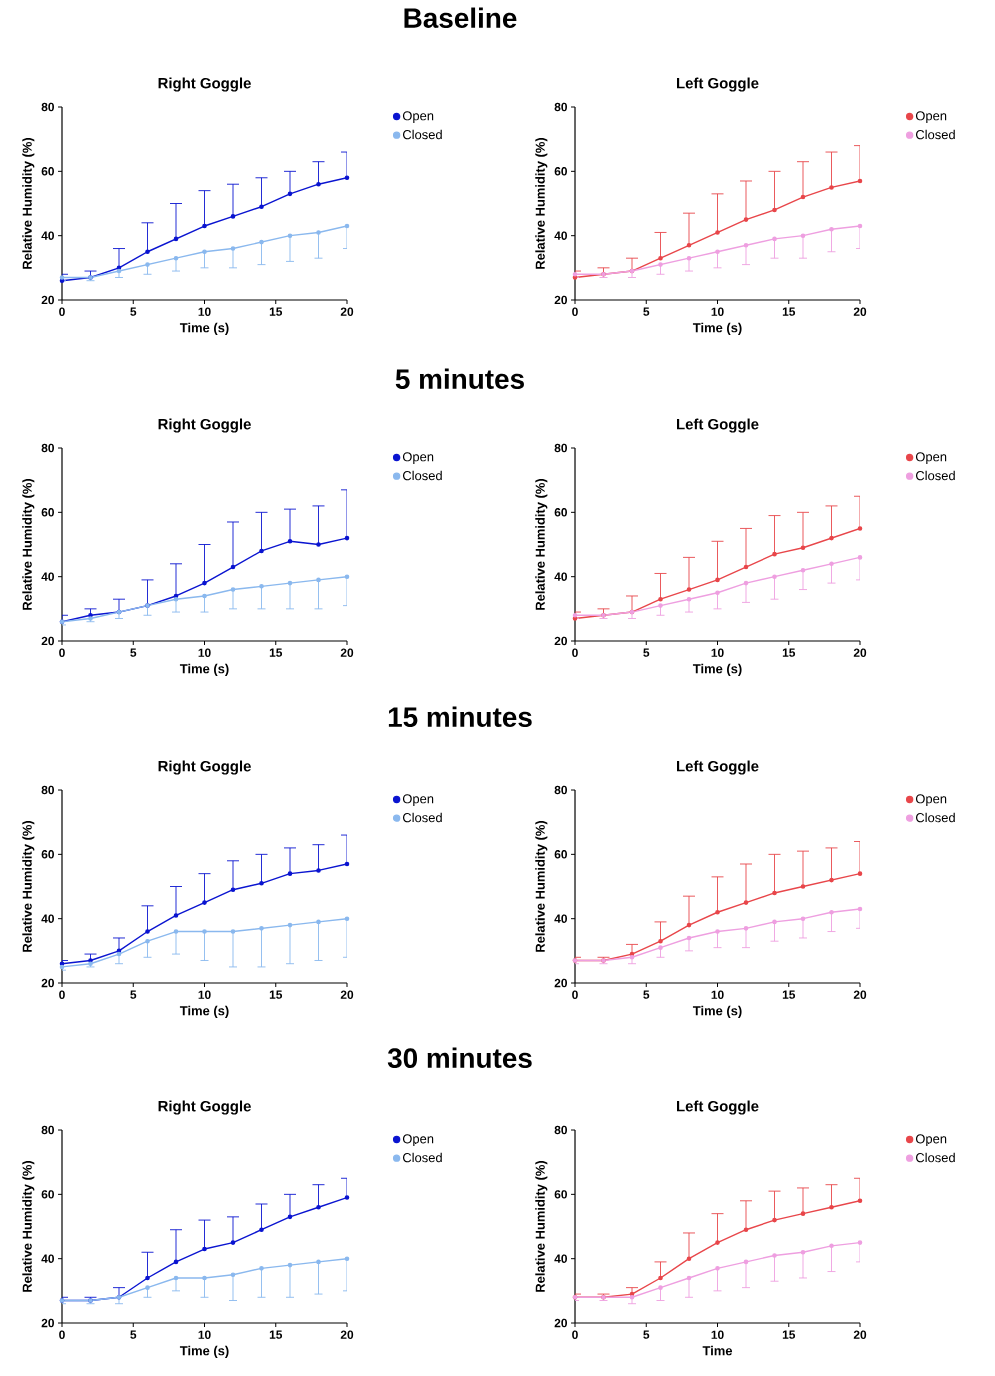 The image size is (995, 1376). What do you see at coordinates (459, 378) in the screenshot?
I see `text: 5 minutes` at bounding box center [459, 378].